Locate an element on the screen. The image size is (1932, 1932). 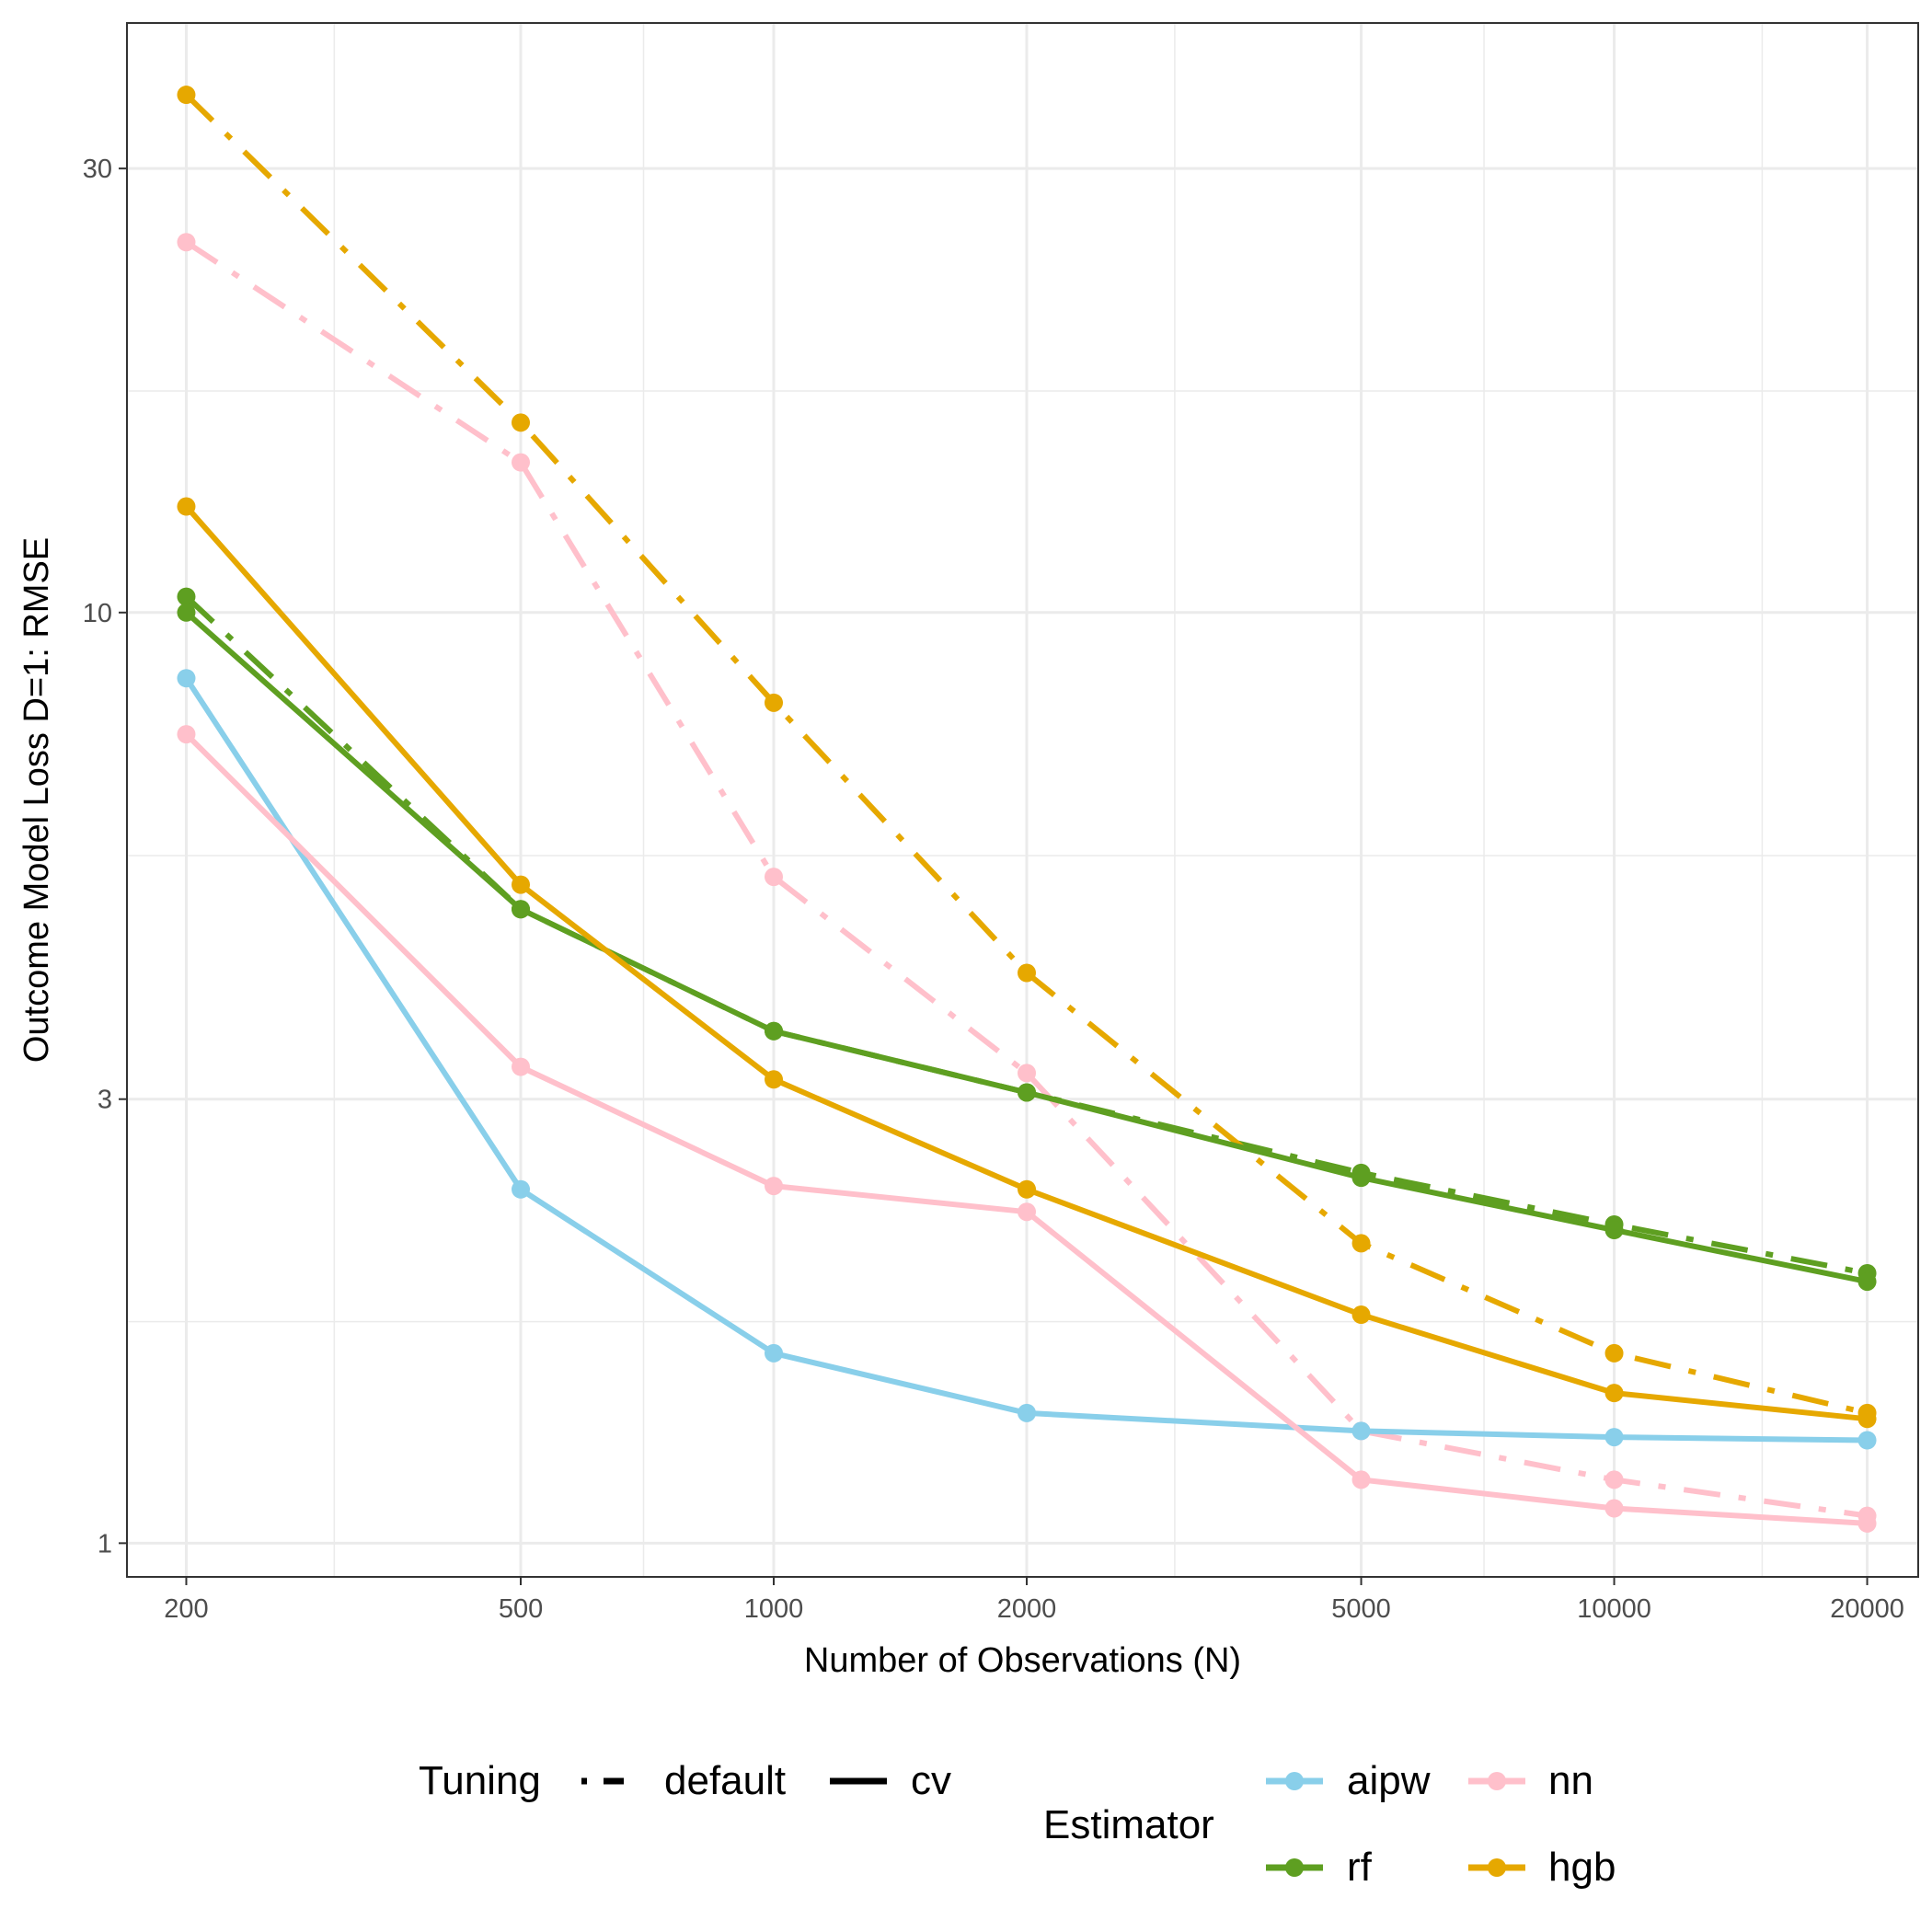
legend-label-default: default is located at coordinates (725, 1780).